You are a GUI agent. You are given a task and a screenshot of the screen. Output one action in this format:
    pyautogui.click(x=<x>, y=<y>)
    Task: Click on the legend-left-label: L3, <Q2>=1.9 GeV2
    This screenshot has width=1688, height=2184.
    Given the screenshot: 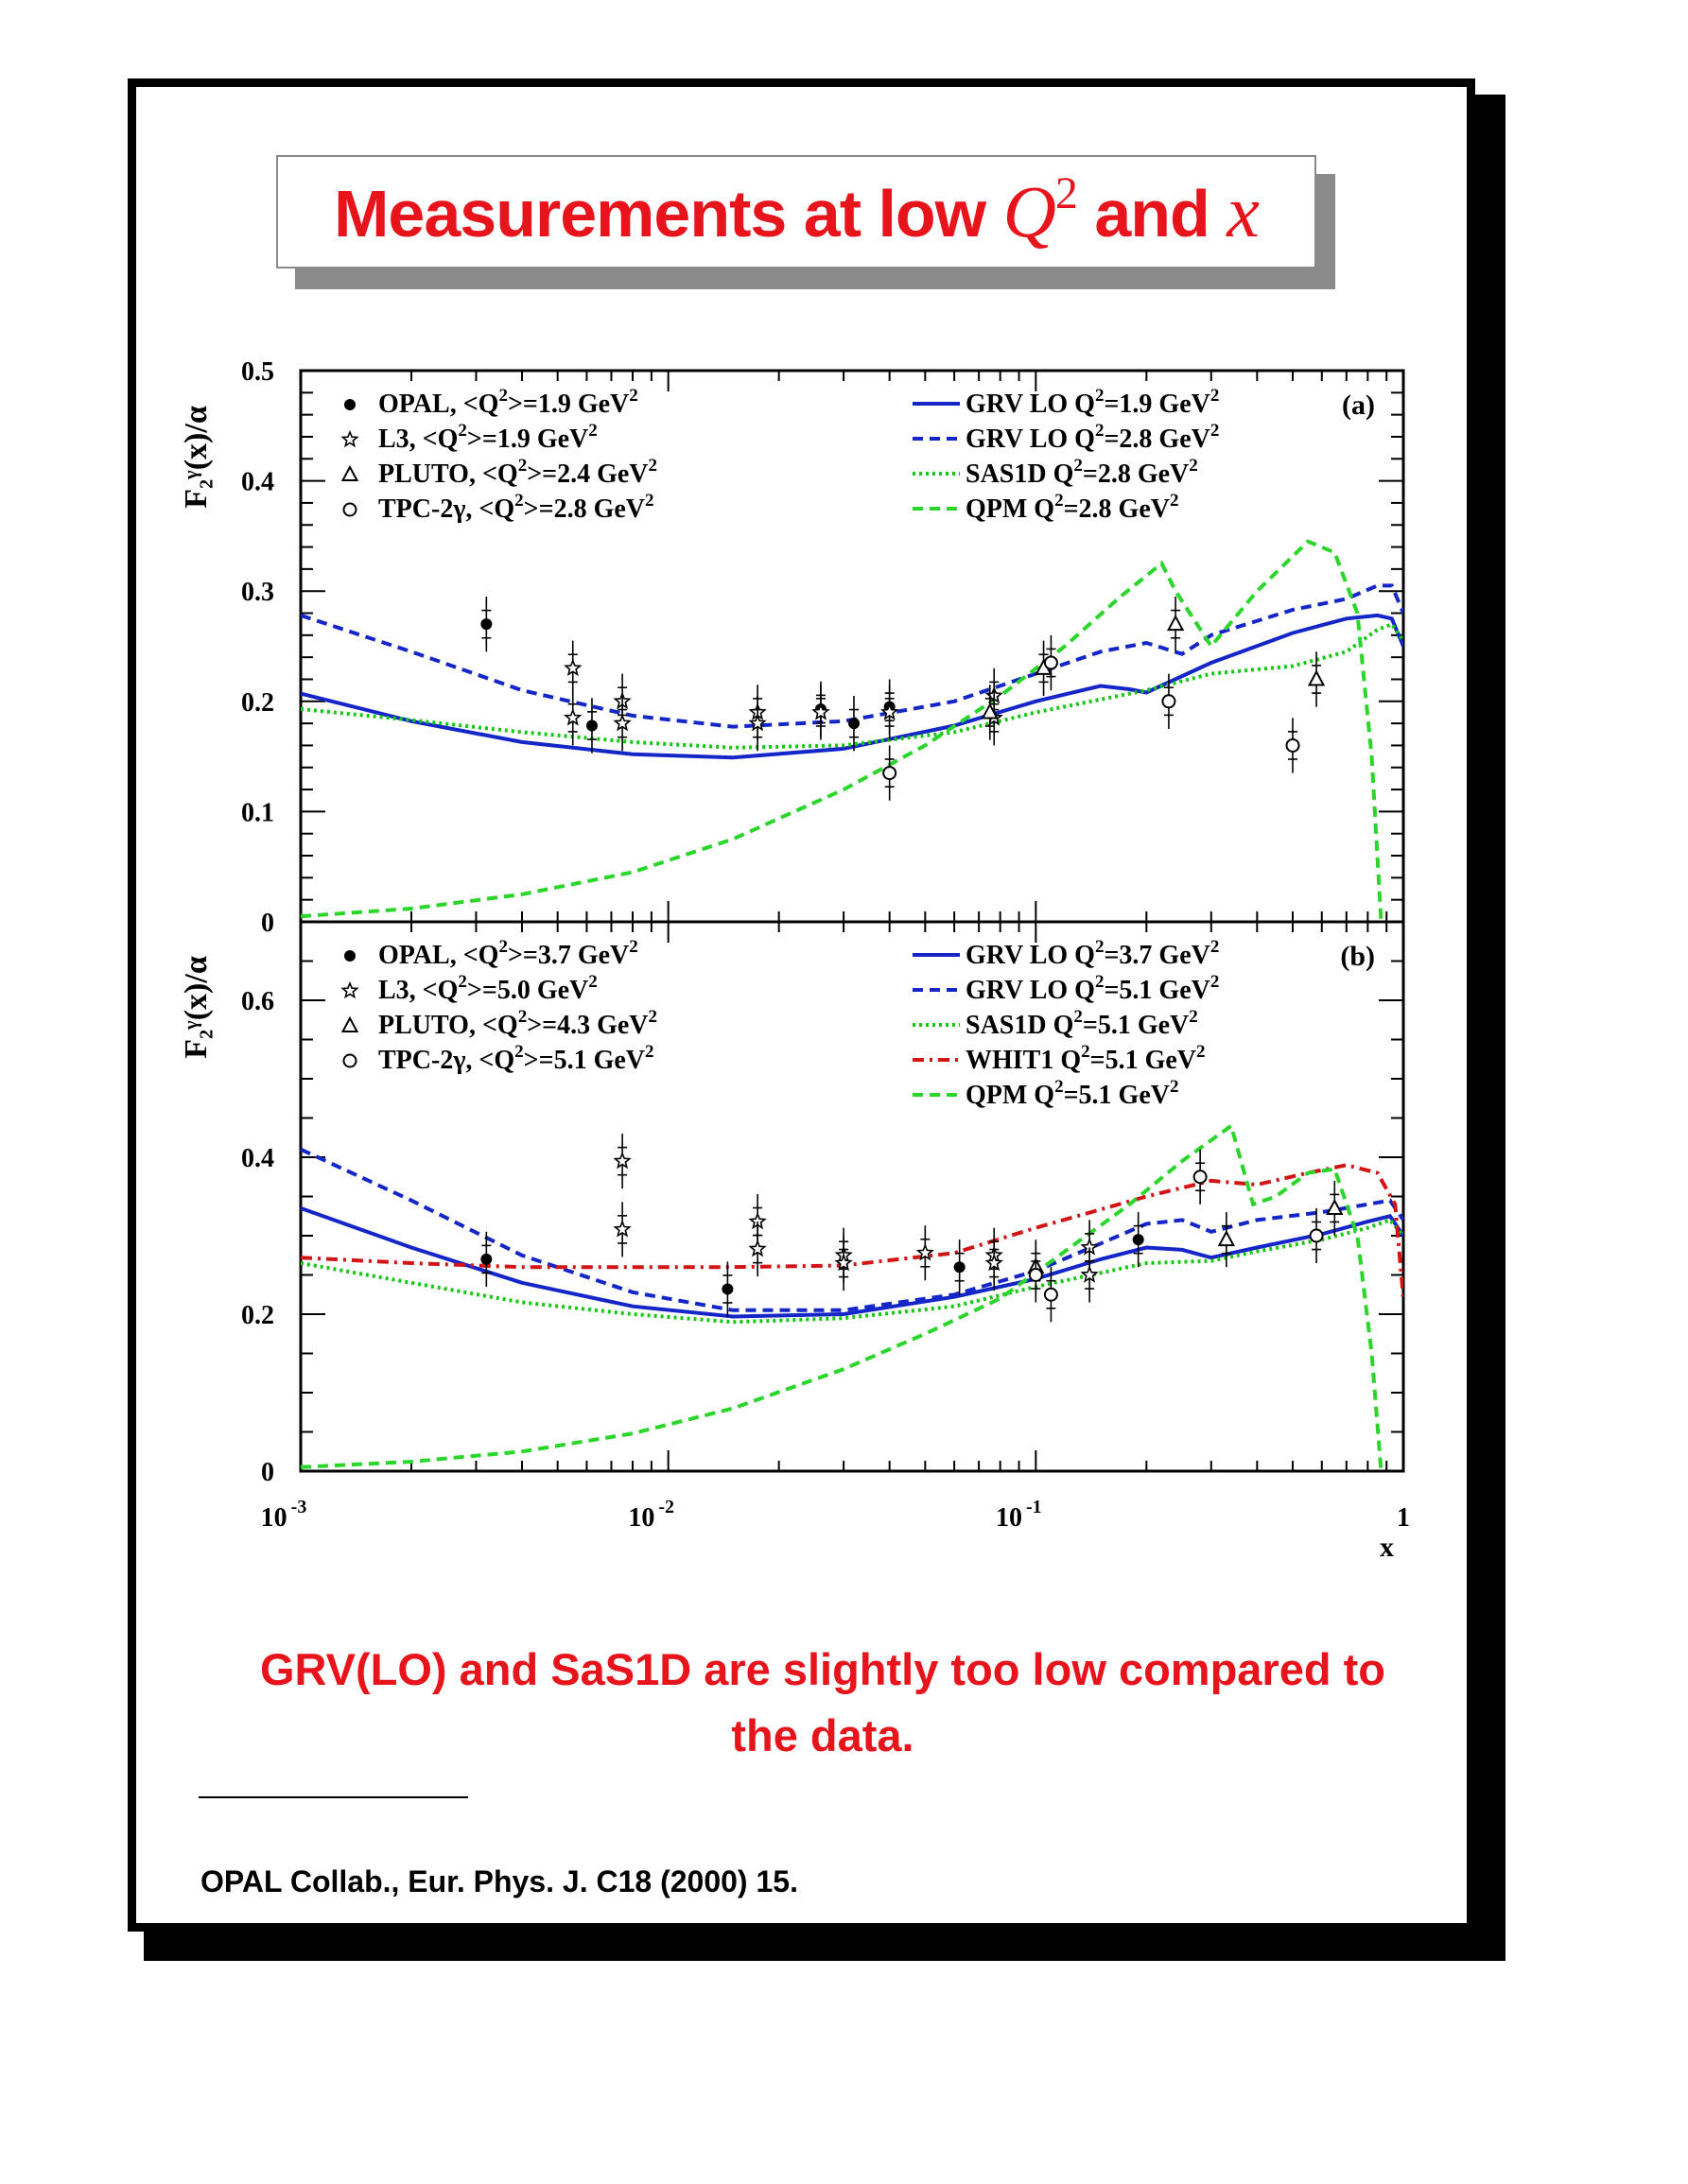 What is the action you would take?
    pyautogui.click(x=488, y=437)
    